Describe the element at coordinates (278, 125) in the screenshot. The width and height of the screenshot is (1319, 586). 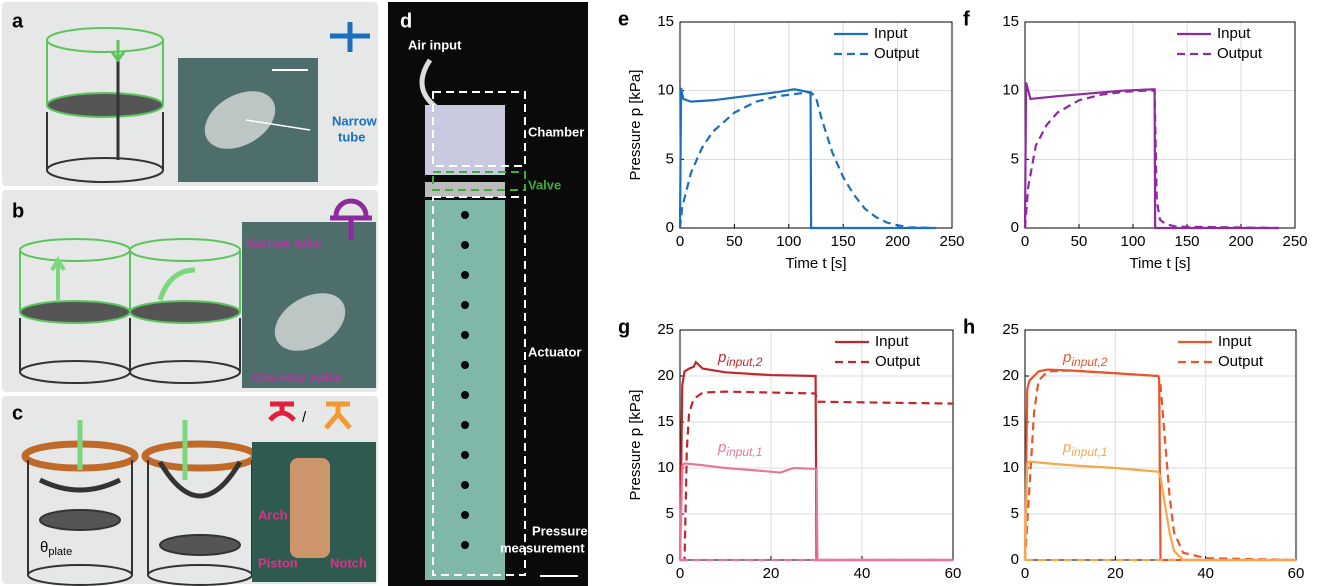
I see `pointer` at that location.